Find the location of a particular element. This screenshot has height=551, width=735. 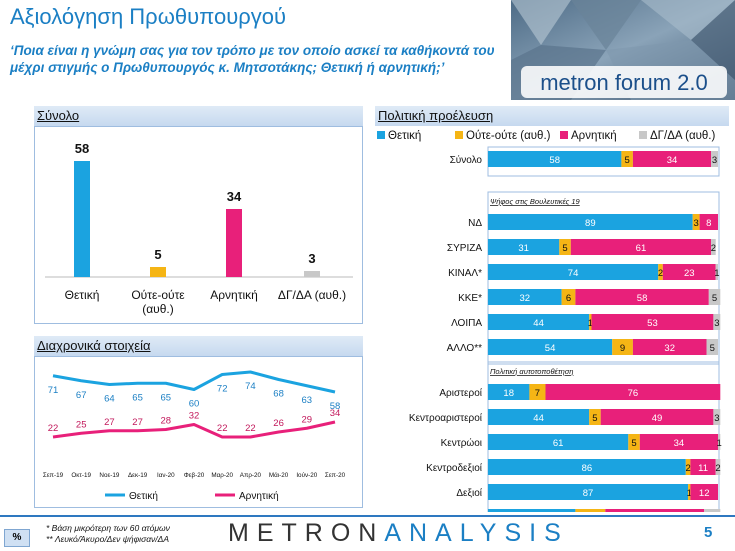

trend-point-label: 58 is located at coordinates (335, 406).